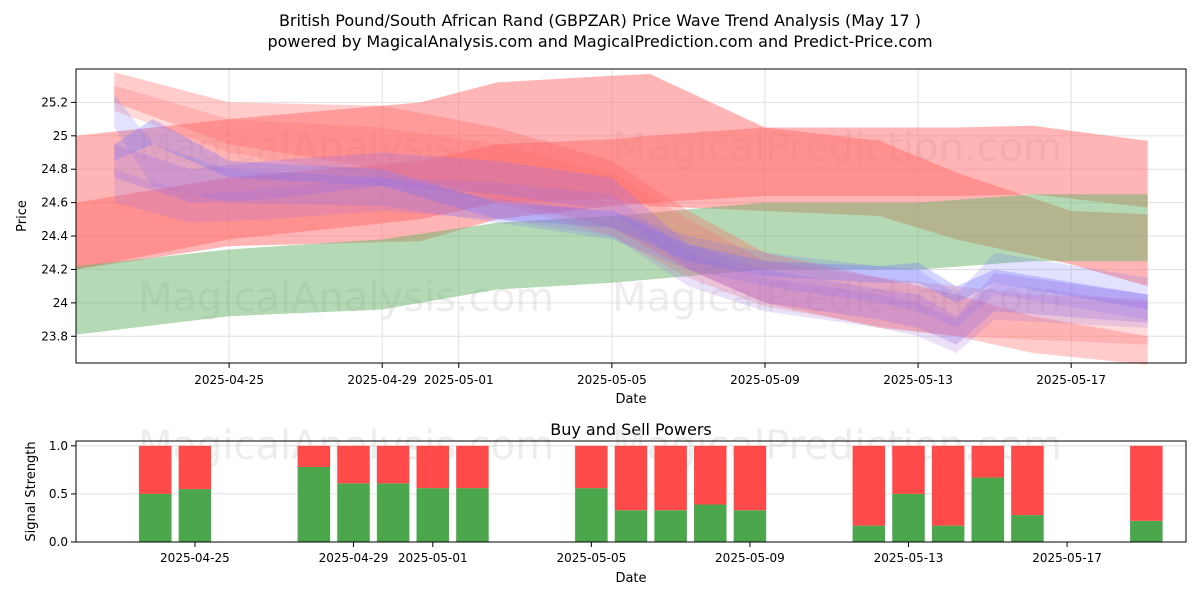  Describe the element at coordinates (54, 169) in the screenshot. I see `top-y-tick-label: 24.8` at that location.